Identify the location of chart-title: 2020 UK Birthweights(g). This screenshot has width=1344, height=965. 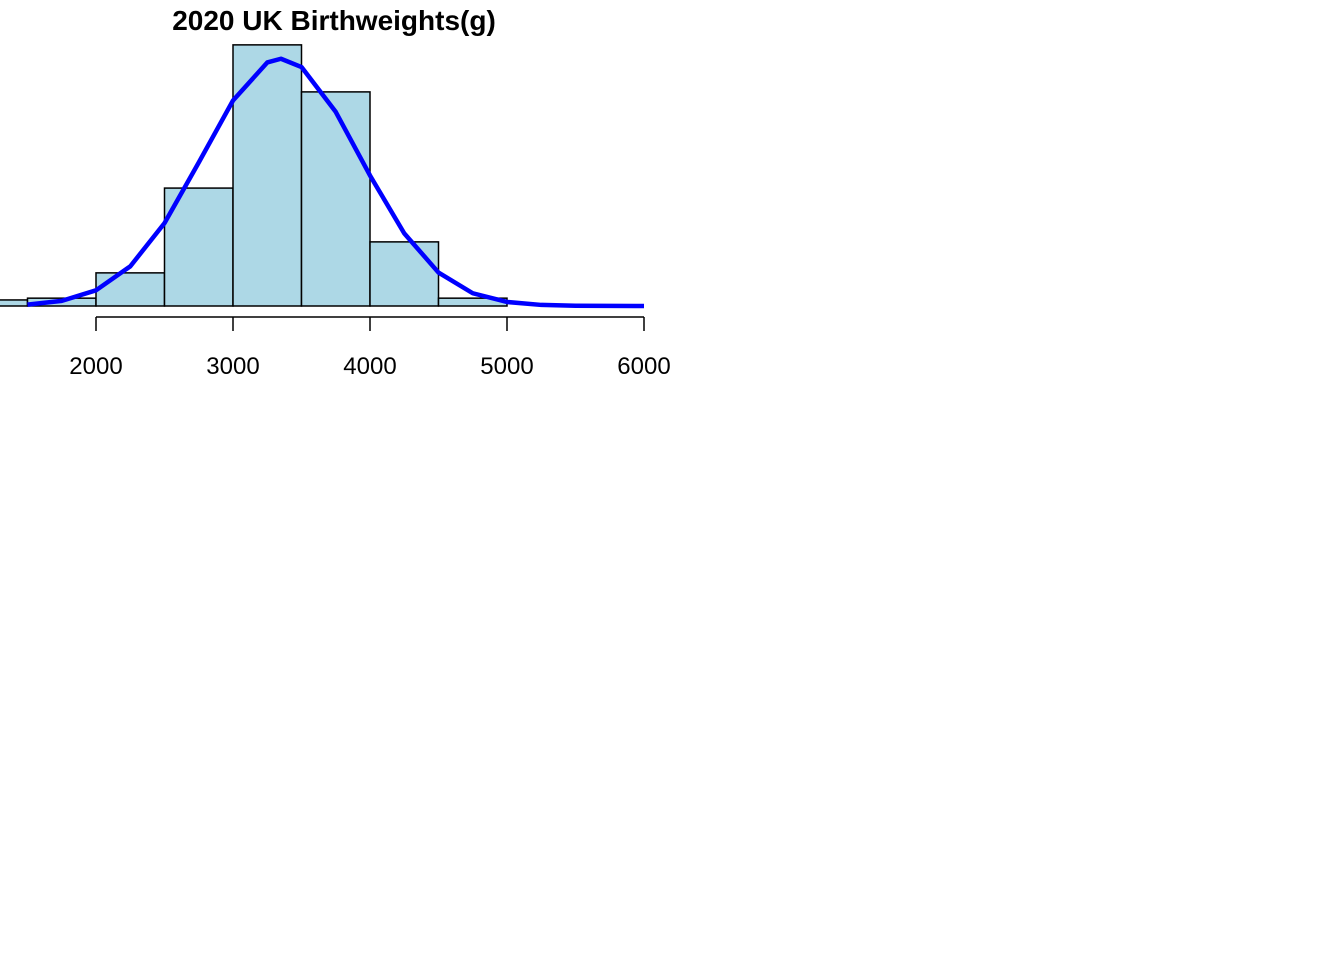
(334, 20).